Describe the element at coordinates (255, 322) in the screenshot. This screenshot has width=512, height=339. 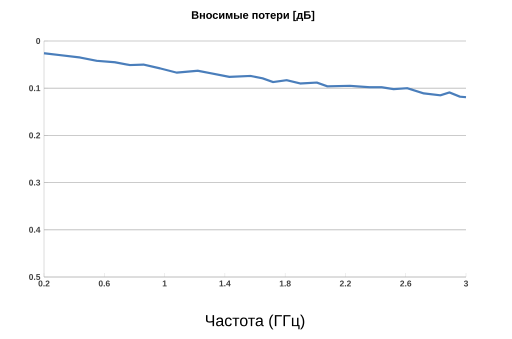
I see `x-axis-title: Частота (ГГц)` at that location.